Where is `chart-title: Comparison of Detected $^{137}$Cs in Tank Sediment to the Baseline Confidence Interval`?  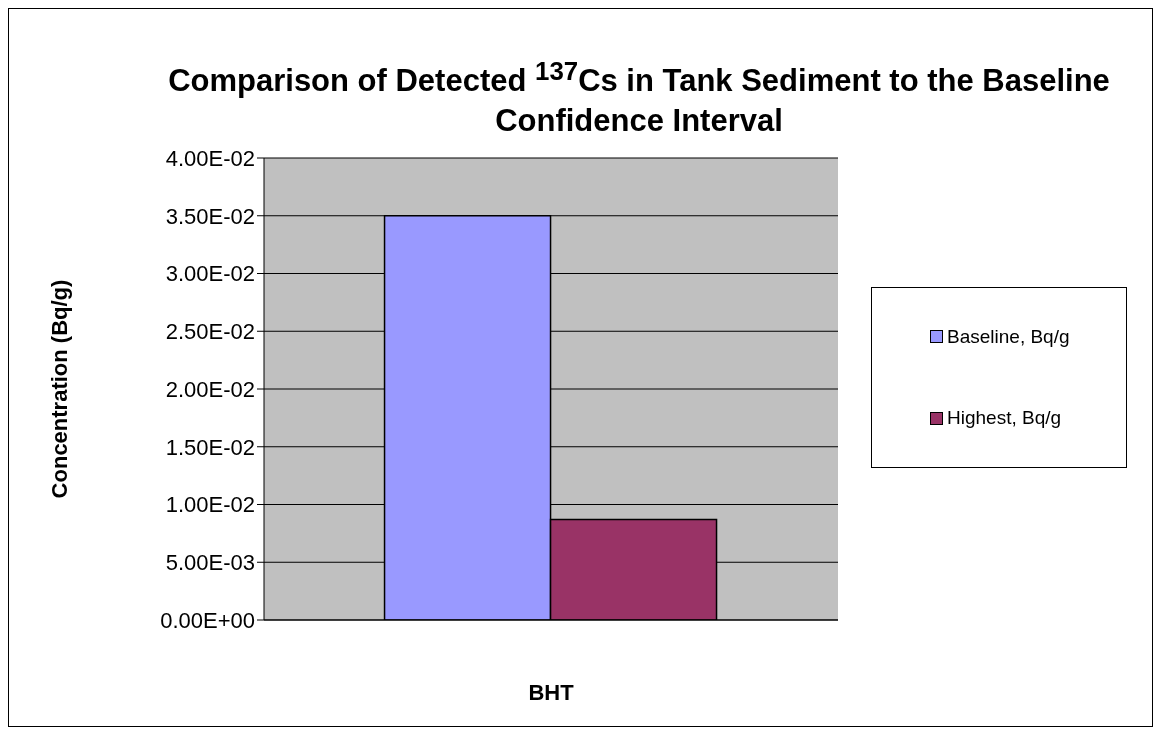
chart-title: Comparison of Detected $^{137}$Cs in Tank Sediment to the Baseline Confidence Interval is located at coordinates (639, 98).